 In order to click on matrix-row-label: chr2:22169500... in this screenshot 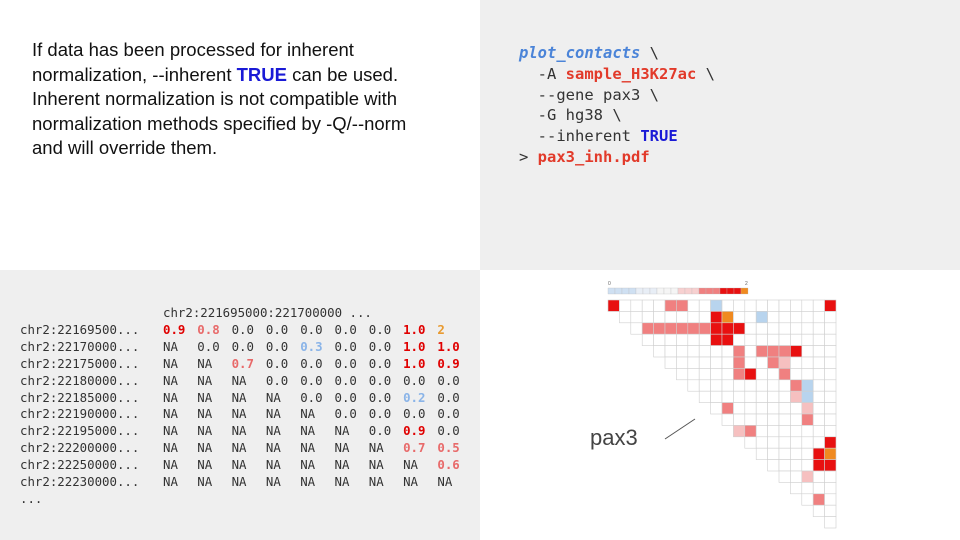, I will do `click(80, 329)`.